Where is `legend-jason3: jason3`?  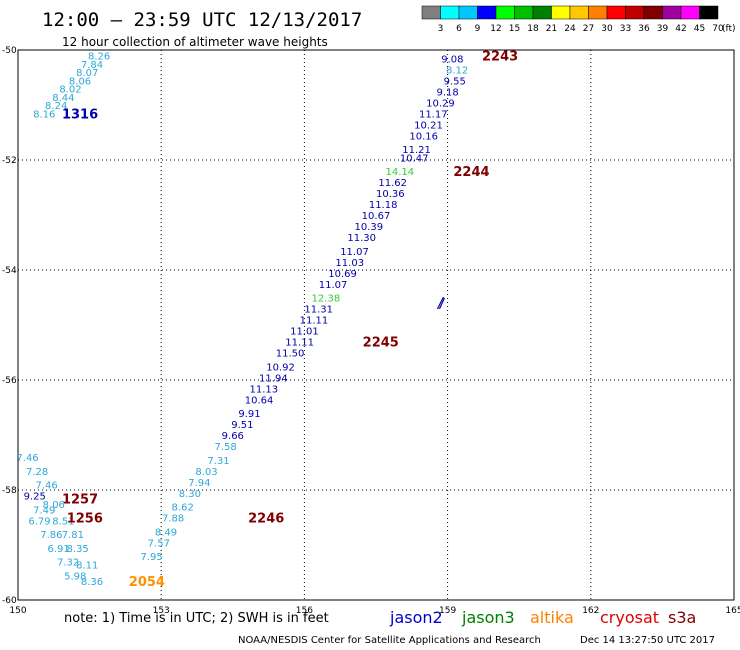
legend-jason3: jason3 is located at coordinates (488, 617).